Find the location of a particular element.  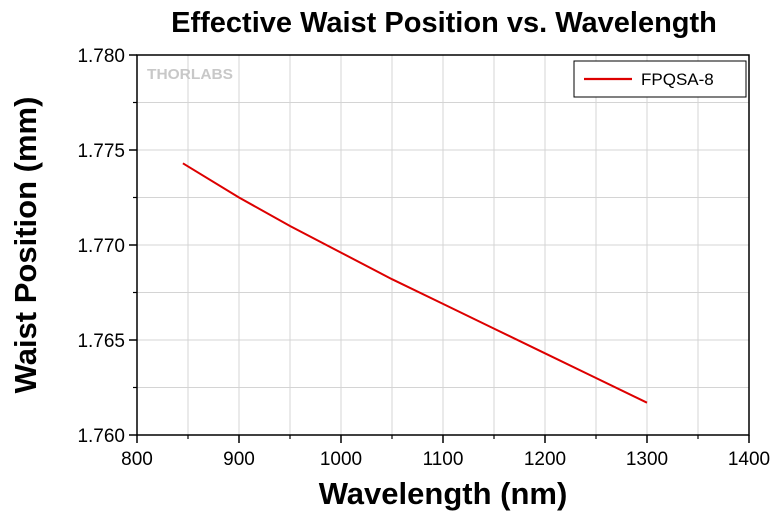

y-tick-label: 1.780 is located at coordinates (101, 56).